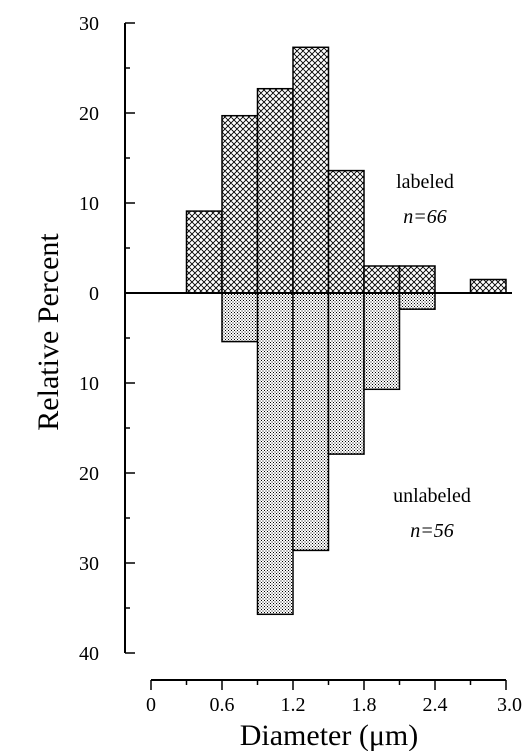  Describe the element at coordinates (240, 317) in the screenshot. I see `unlabeled-bar-0.6` at that location.